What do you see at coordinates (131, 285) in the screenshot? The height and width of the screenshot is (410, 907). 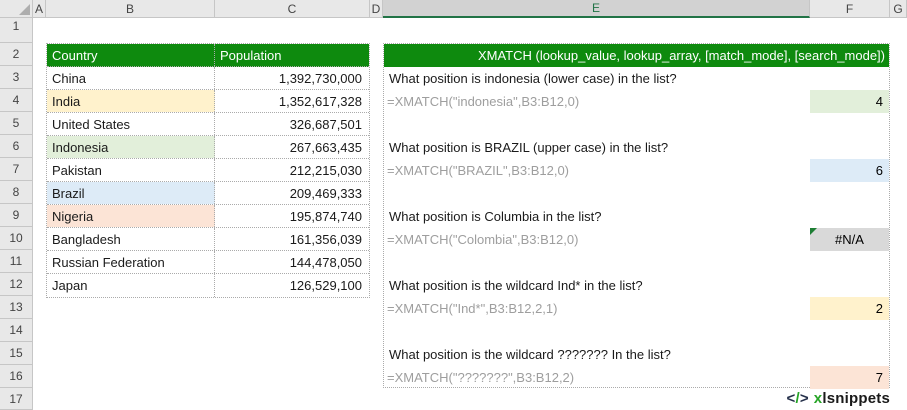 I see `country-cell: Japan` at bounding box center [131, 285].